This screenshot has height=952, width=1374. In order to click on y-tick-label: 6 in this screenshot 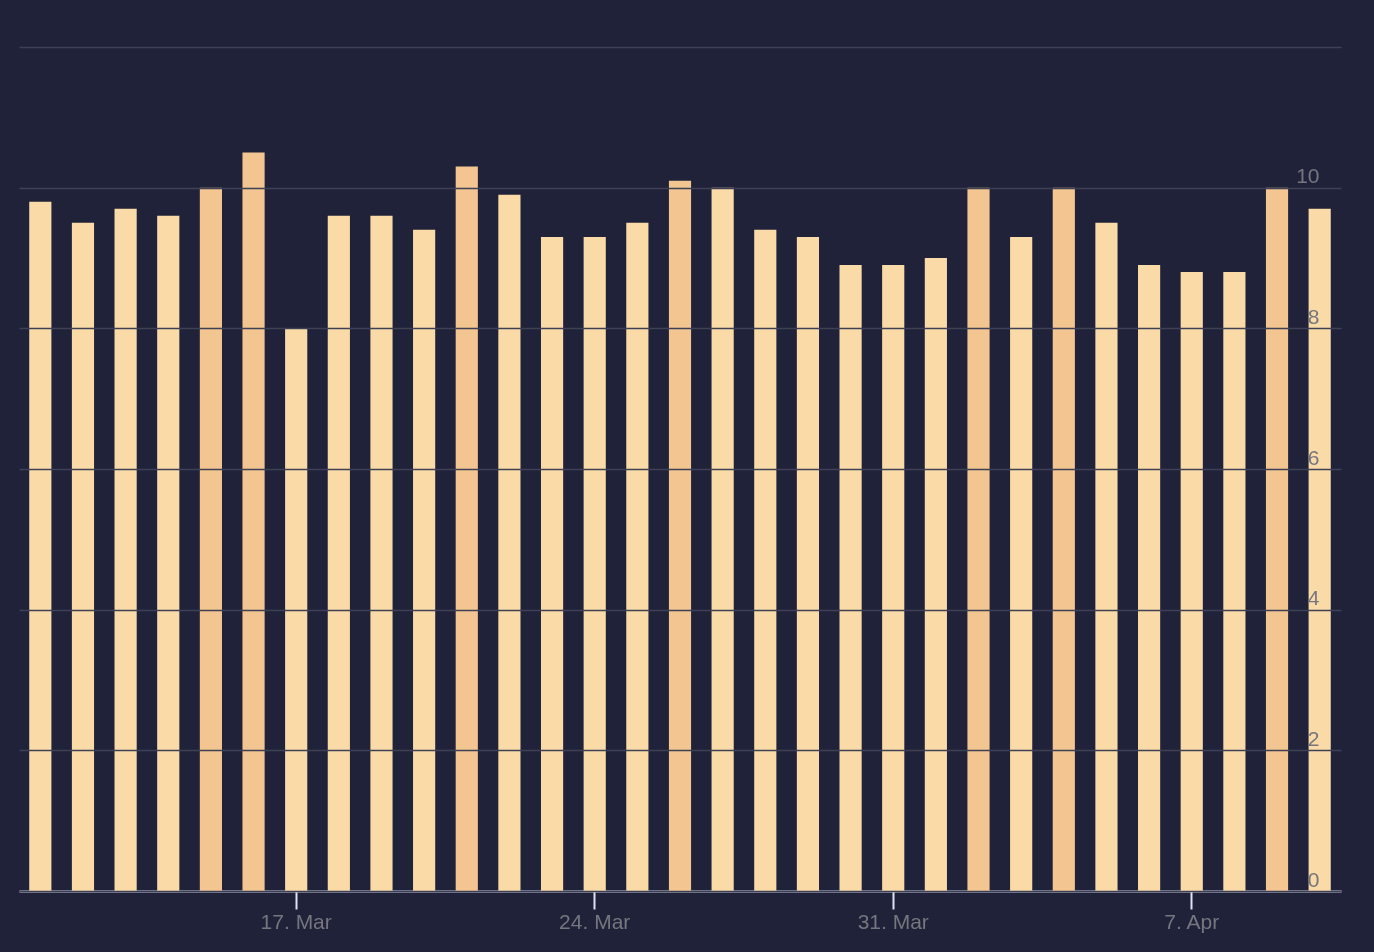, I will do `click(1313, 457)`.